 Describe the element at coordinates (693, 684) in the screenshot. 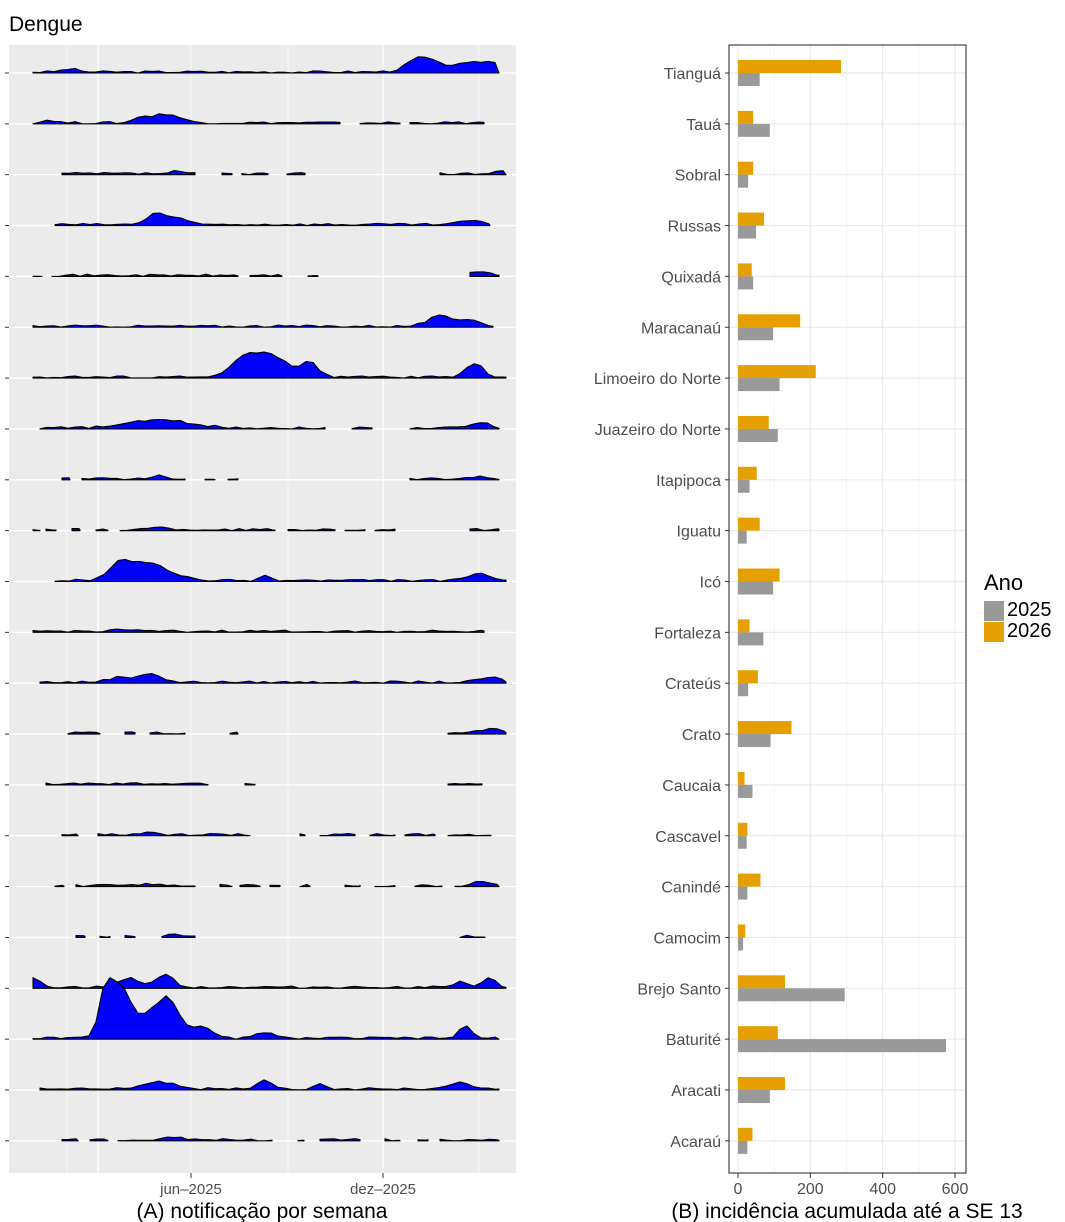

I see `category-label: Crateús` at that location.